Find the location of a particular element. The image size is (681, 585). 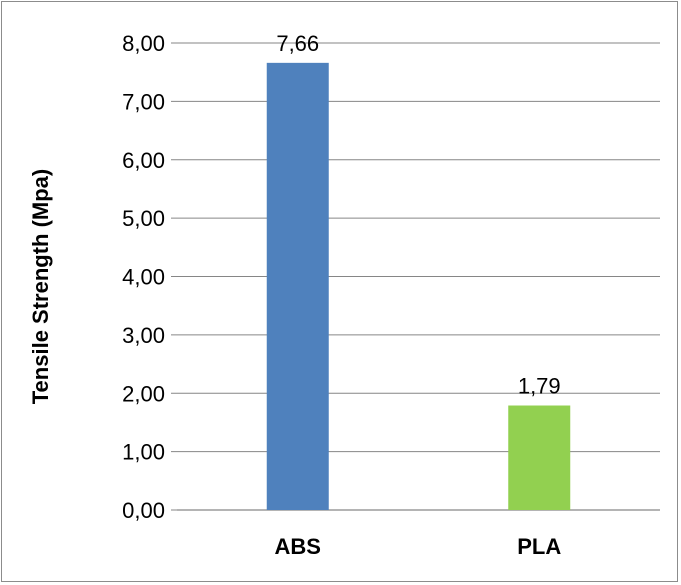

y-tick-label: 3,00 is located at coordinates (143, 335).